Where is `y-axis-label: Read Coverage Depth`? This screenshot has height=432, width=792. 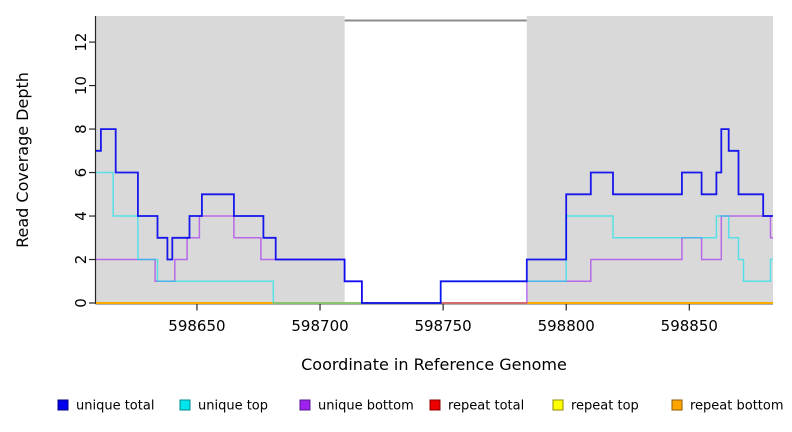 y-axis-label: Read Coverage Depth is located at coordinates (22, 160).